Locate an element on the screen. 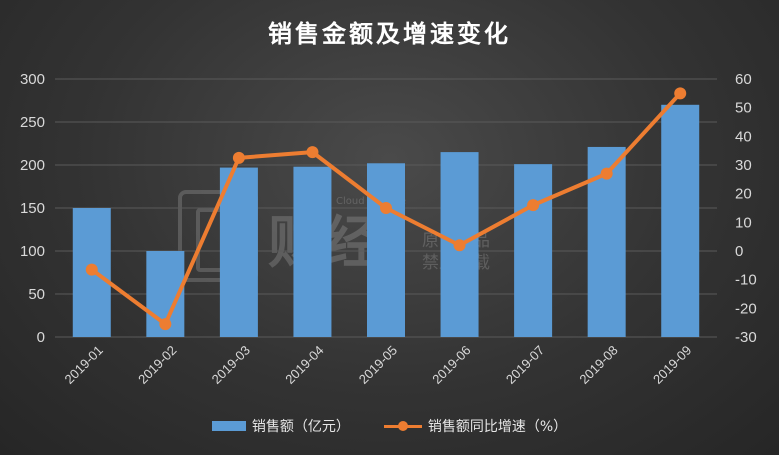  x-tick-label: 2019-02 is located at coordinates (157, 365).